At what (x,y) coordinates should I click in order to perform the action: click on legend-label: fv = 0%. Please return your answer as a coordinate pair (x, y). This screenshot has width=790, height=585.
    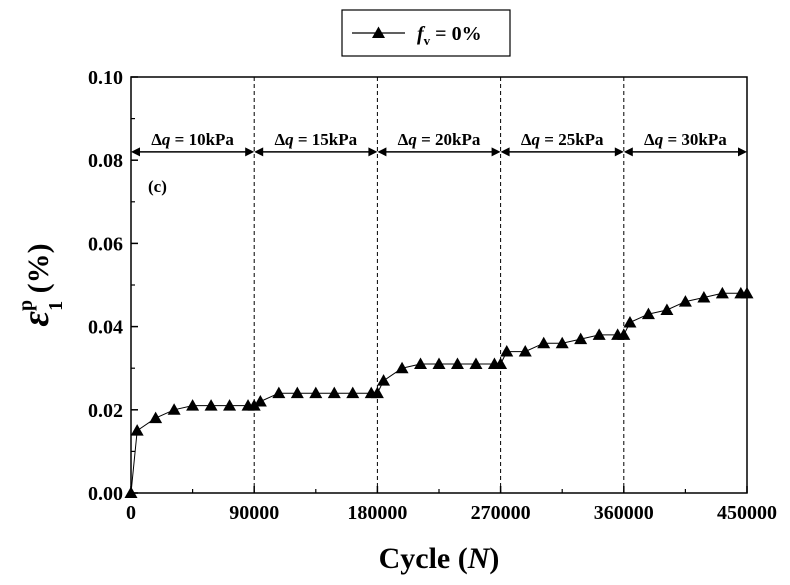
    Looking at the image, I should click on (449, 35).